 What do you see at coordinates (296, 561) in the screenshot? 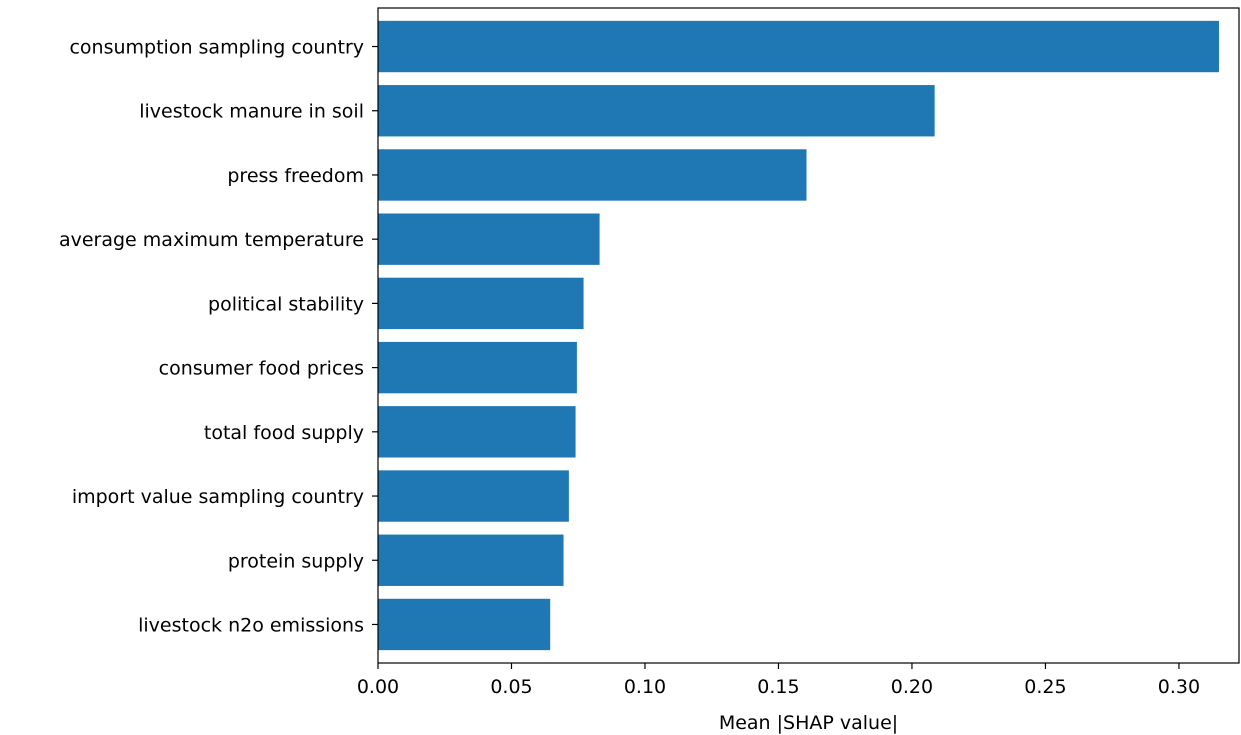
I see `y-tick-label: protein supply` at bounding box center [296, 561].